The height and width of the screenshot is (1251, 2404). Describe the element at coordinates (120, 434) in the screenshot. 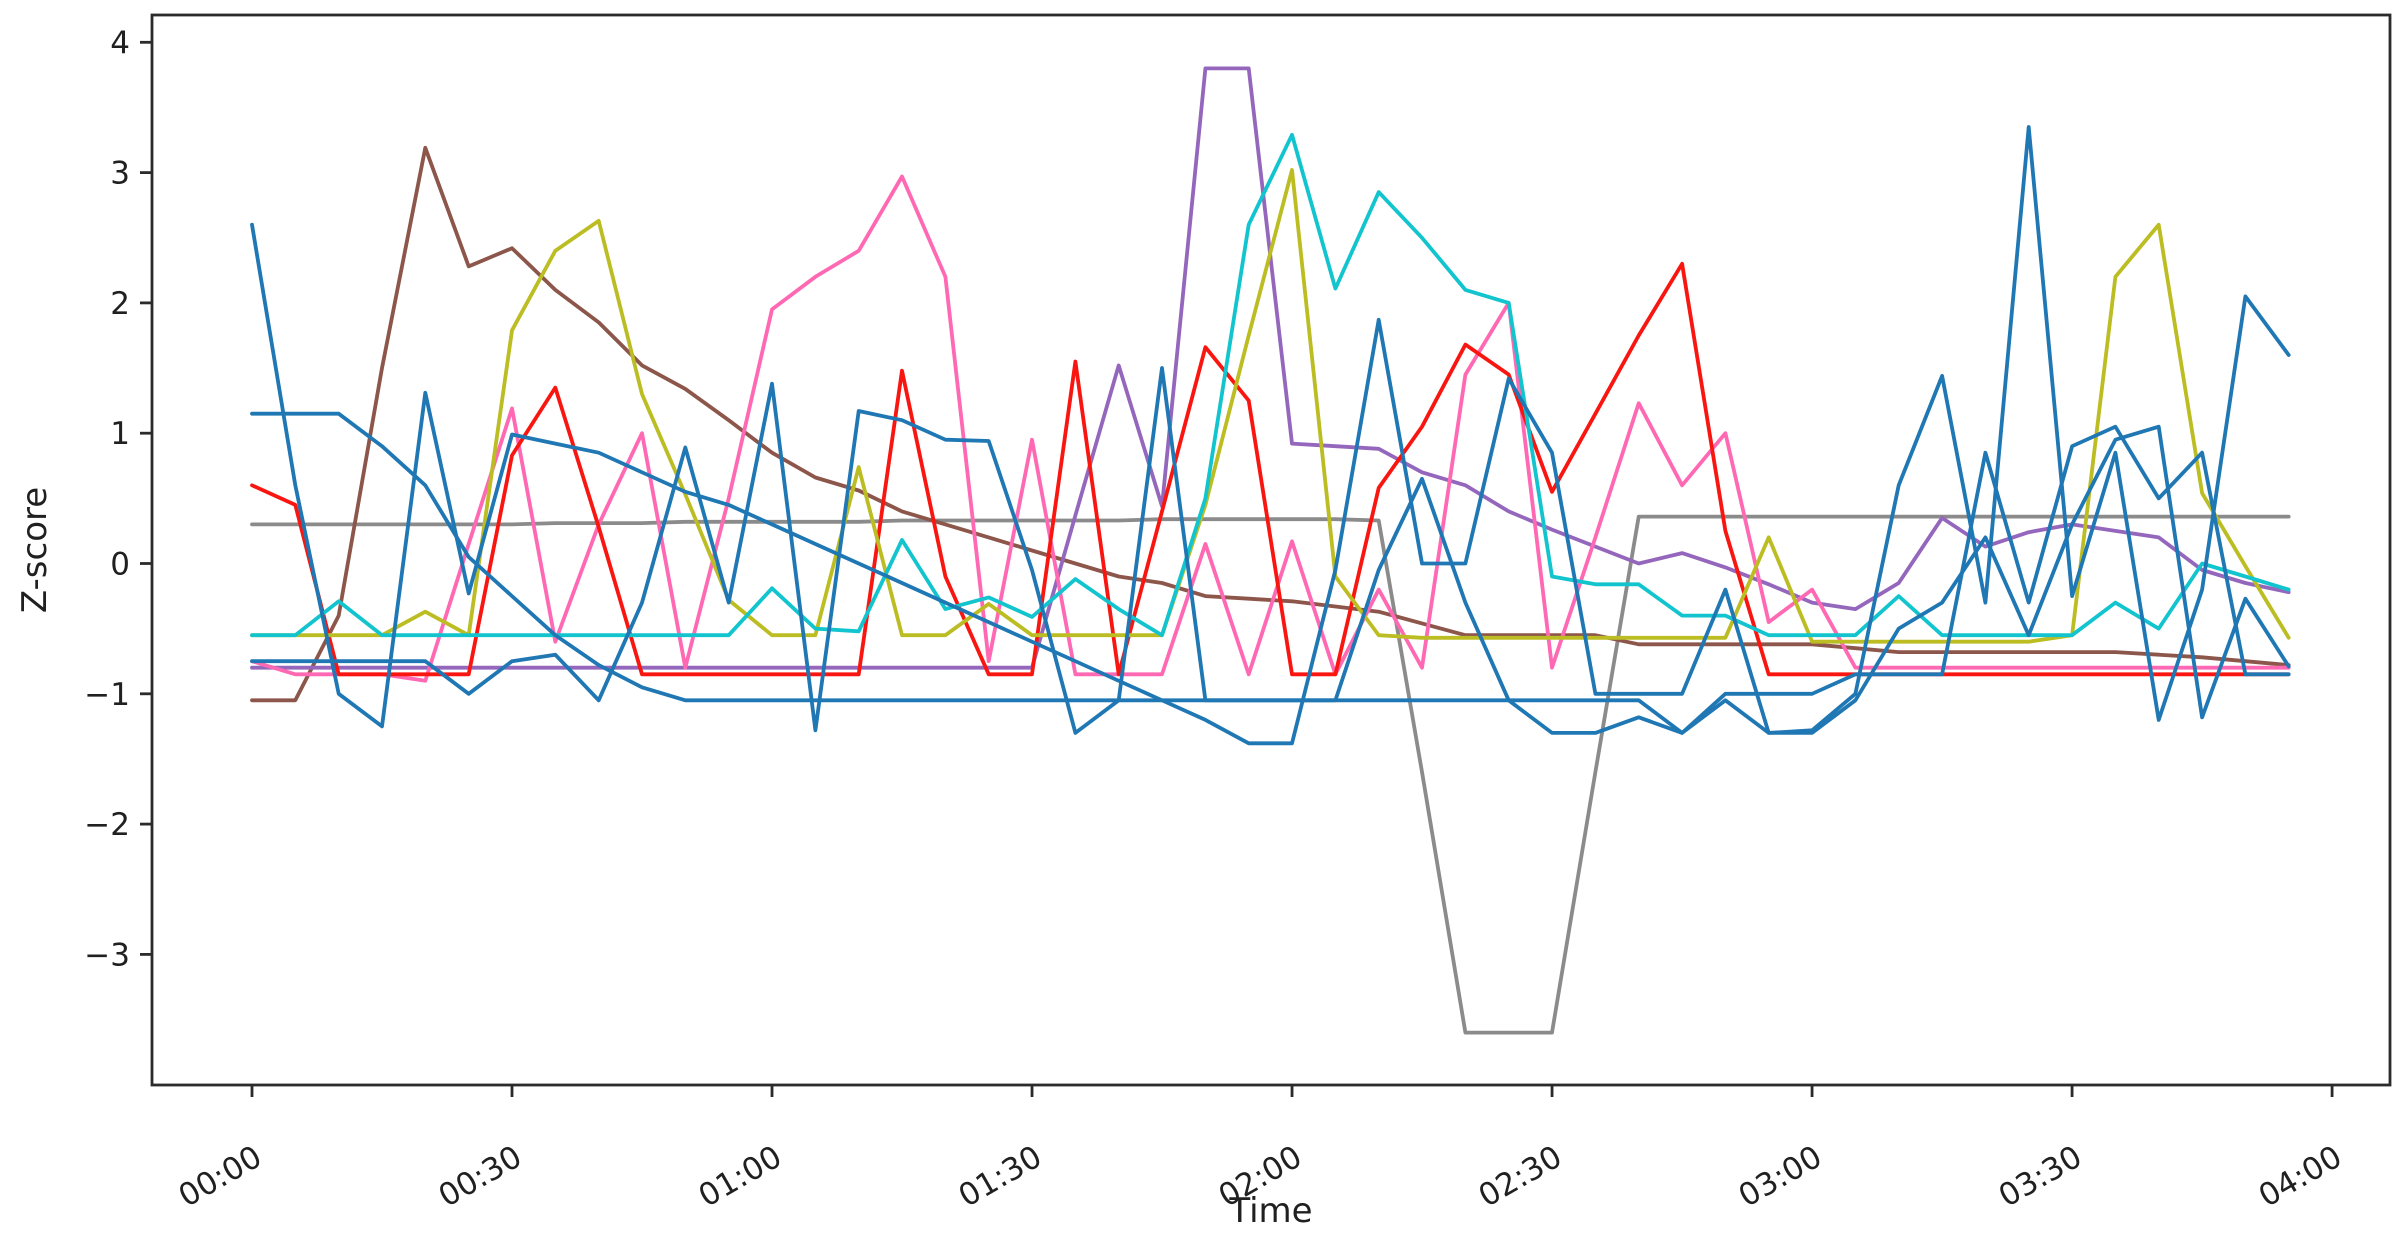

I see `y-tick-label: 1` at that location.